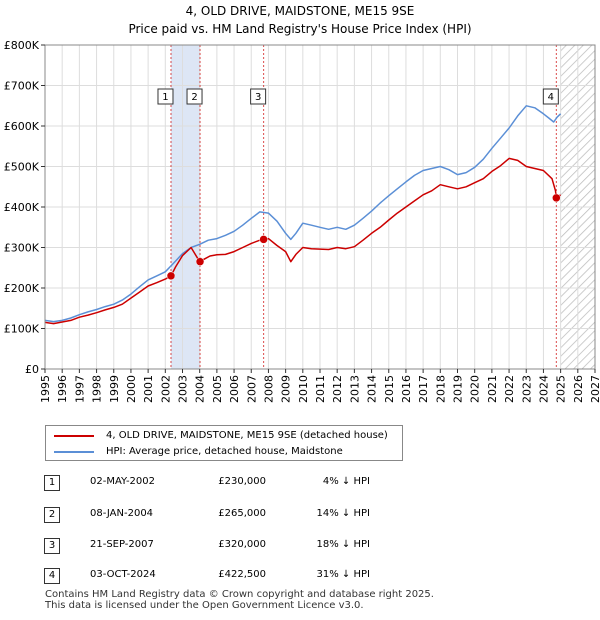 The image size is (600, 620). Describe the element at coordinates (32, 369) in the screenshot. I see `y-tick-label: £0` at that location.